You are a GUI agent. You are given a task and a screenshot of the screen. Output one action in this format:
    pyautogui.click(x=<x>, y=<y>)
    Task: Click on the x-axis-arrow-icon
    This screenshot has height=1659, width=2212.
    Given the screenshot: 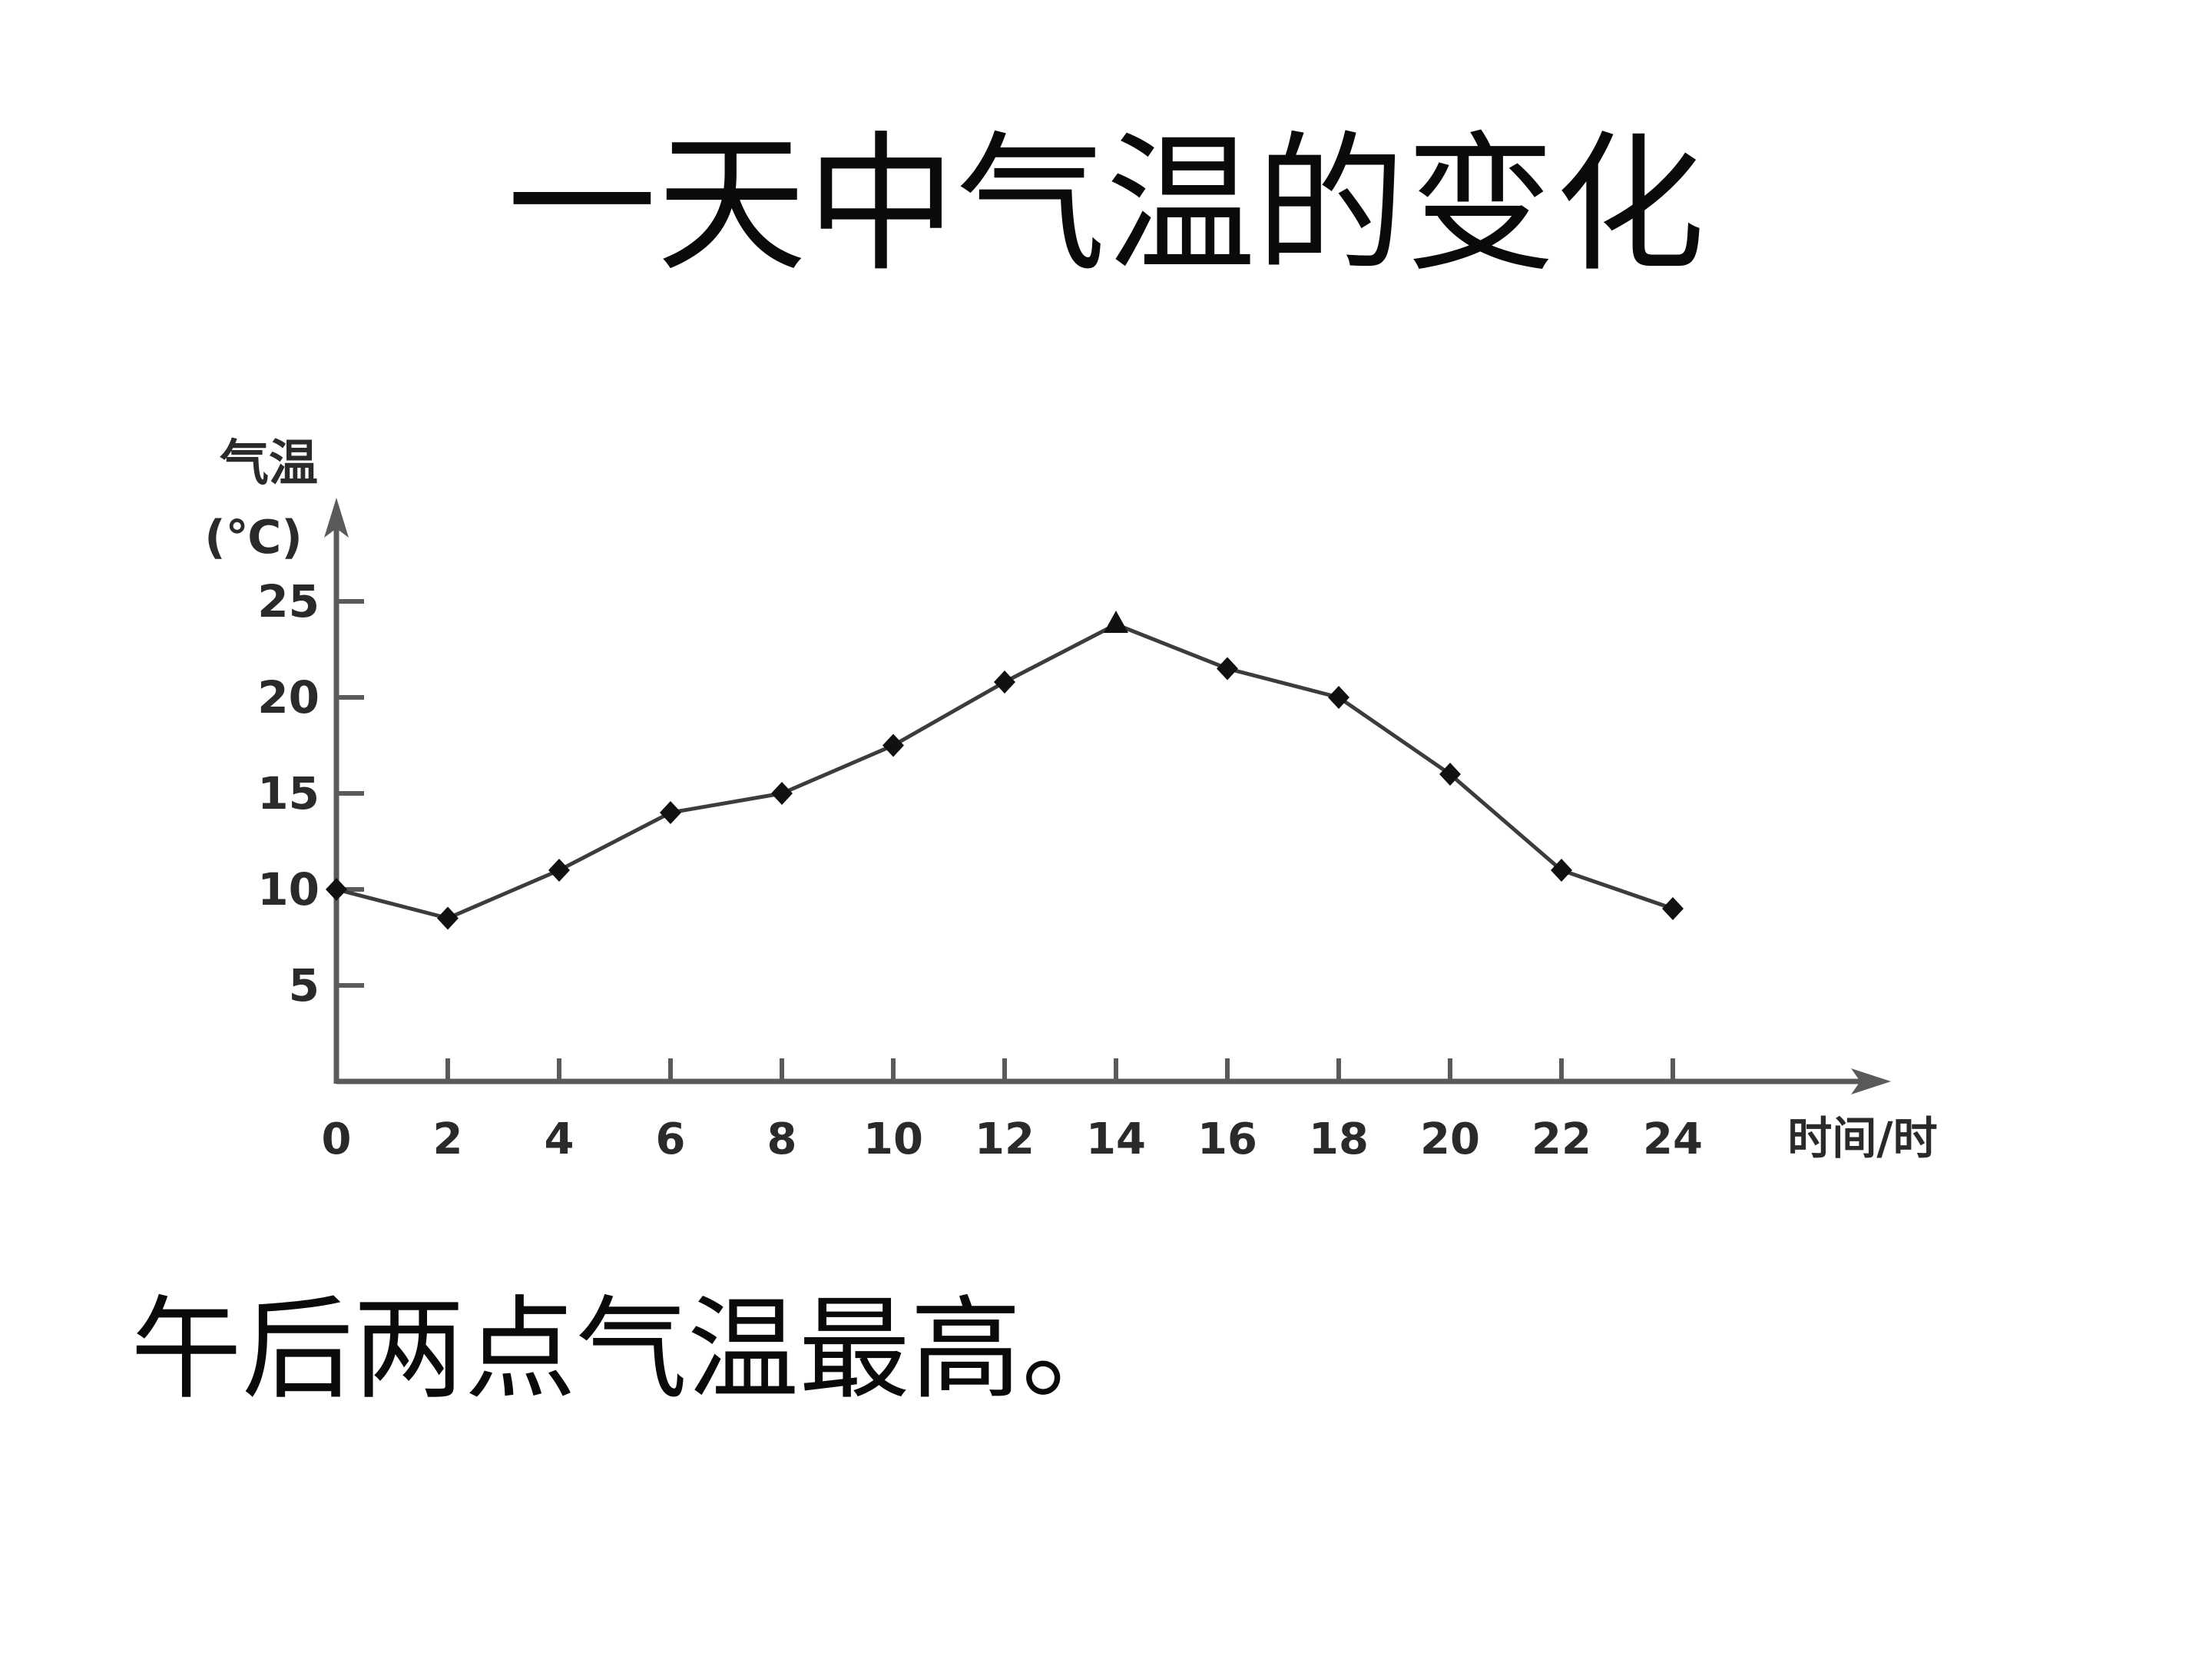 What is the action you would take?
    pyautogui.click(x=1871, y=1081)
    